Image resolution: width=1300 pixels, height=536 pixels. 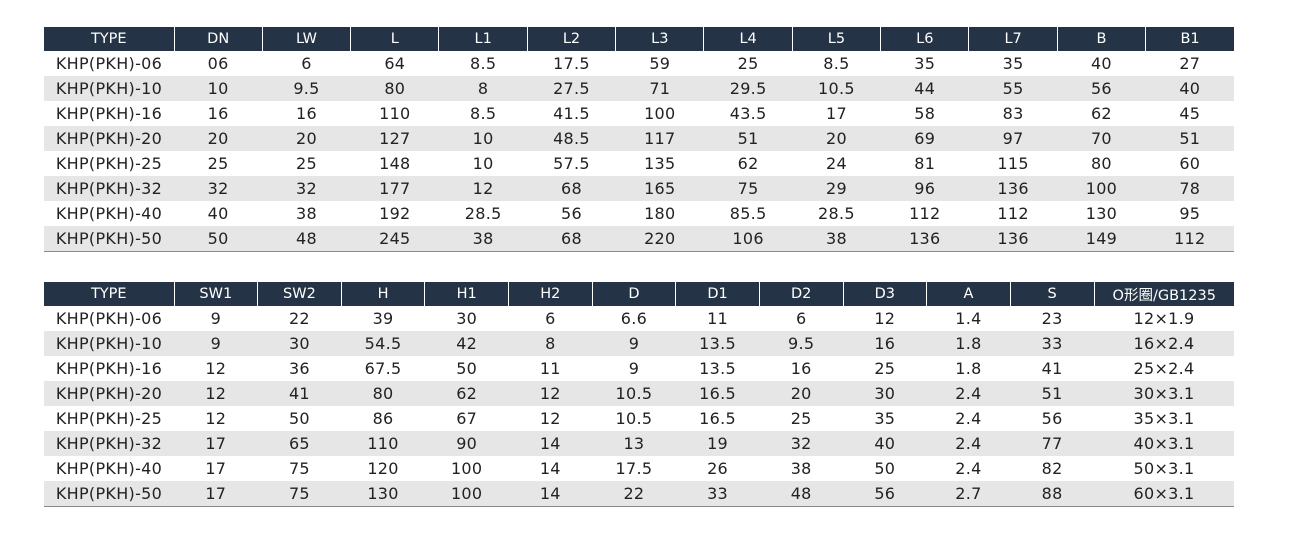 I want to click on column-header: D3, so click(x=884, y=294).